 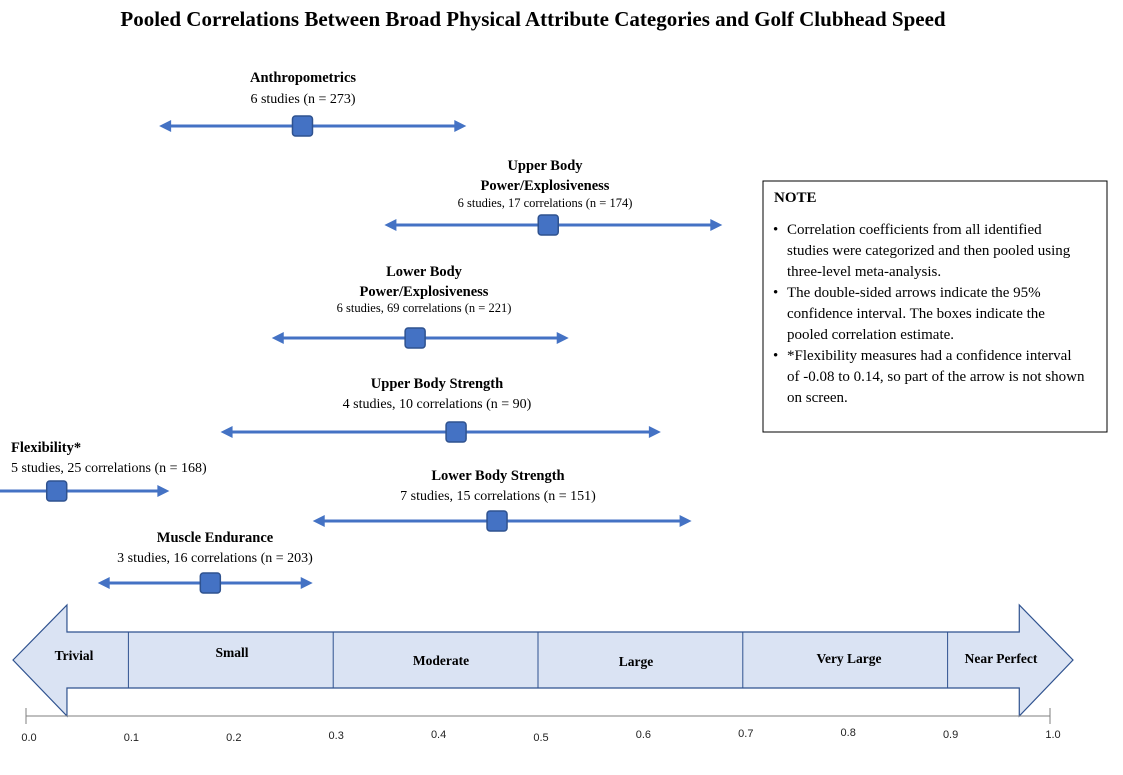 What do you see at coordinates (545, 203) in the screenshot?
I see `series-meta: 6 studies, 17 correlations (n = 174)` at bounding box center [545, 203].